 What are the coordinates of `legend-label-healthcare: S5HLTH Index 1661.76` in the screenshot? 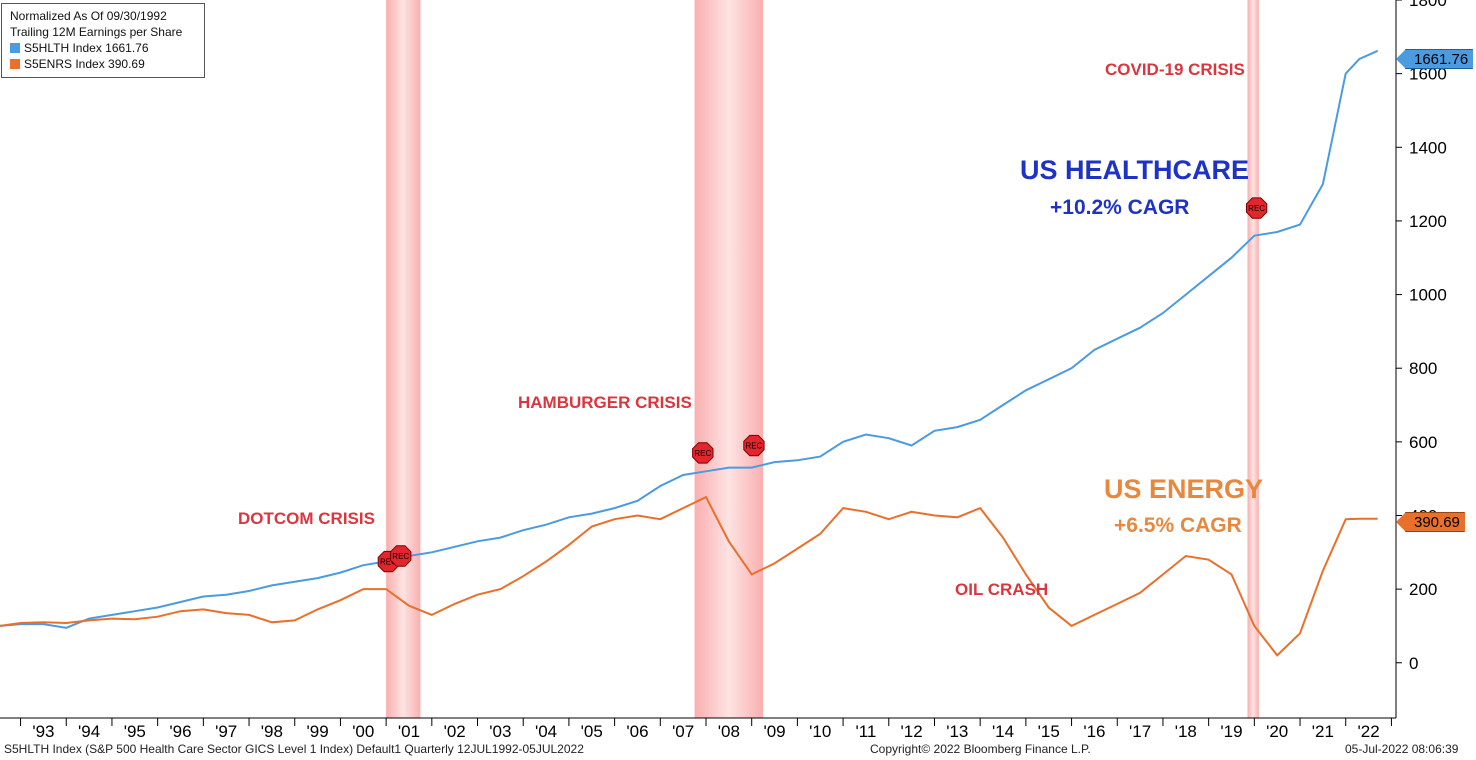 It's located at (86, 48).